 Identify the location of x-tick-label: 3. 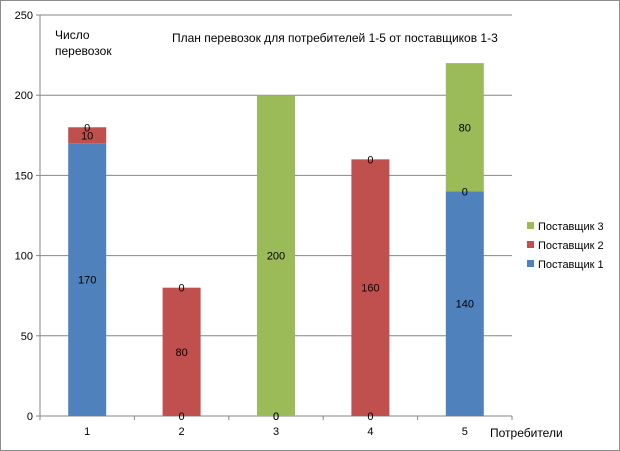
(276, 432).